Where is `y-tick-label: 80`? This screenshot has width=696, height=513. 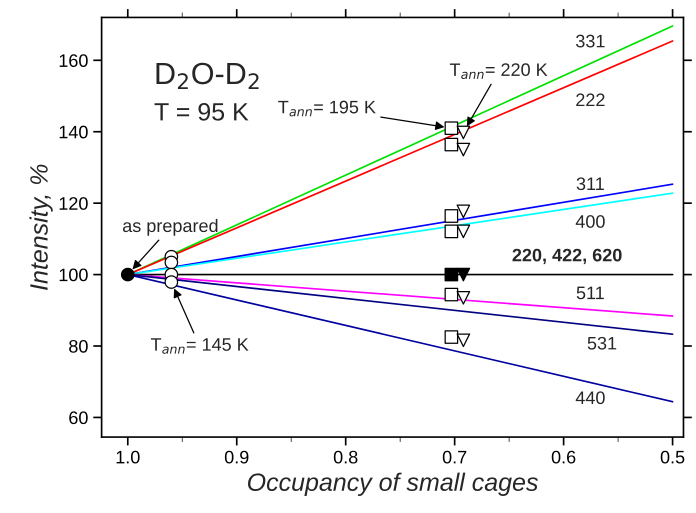
y-tick-label: 80 is located at coordinates (78, 346).